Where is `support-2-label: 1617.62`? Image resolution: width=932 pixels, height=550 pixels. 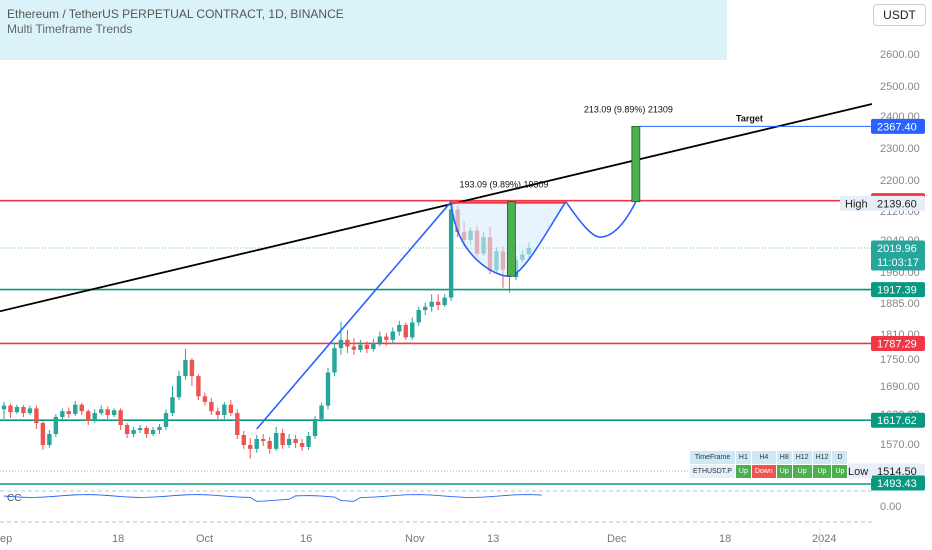 support-2-label: 1617.62 is located at coordinates (897, 421).